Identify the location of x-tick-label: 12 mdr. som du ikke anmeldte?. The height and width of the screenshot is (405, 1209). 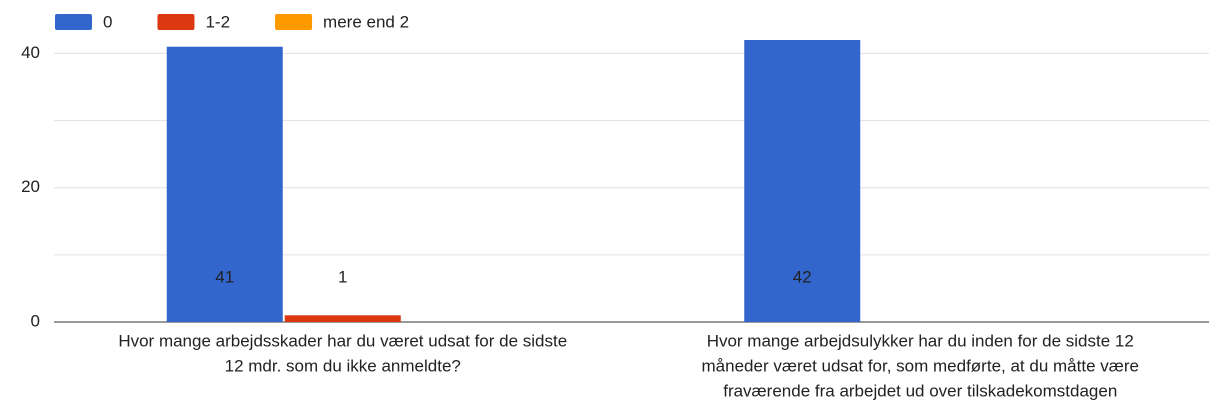
(343, 365).